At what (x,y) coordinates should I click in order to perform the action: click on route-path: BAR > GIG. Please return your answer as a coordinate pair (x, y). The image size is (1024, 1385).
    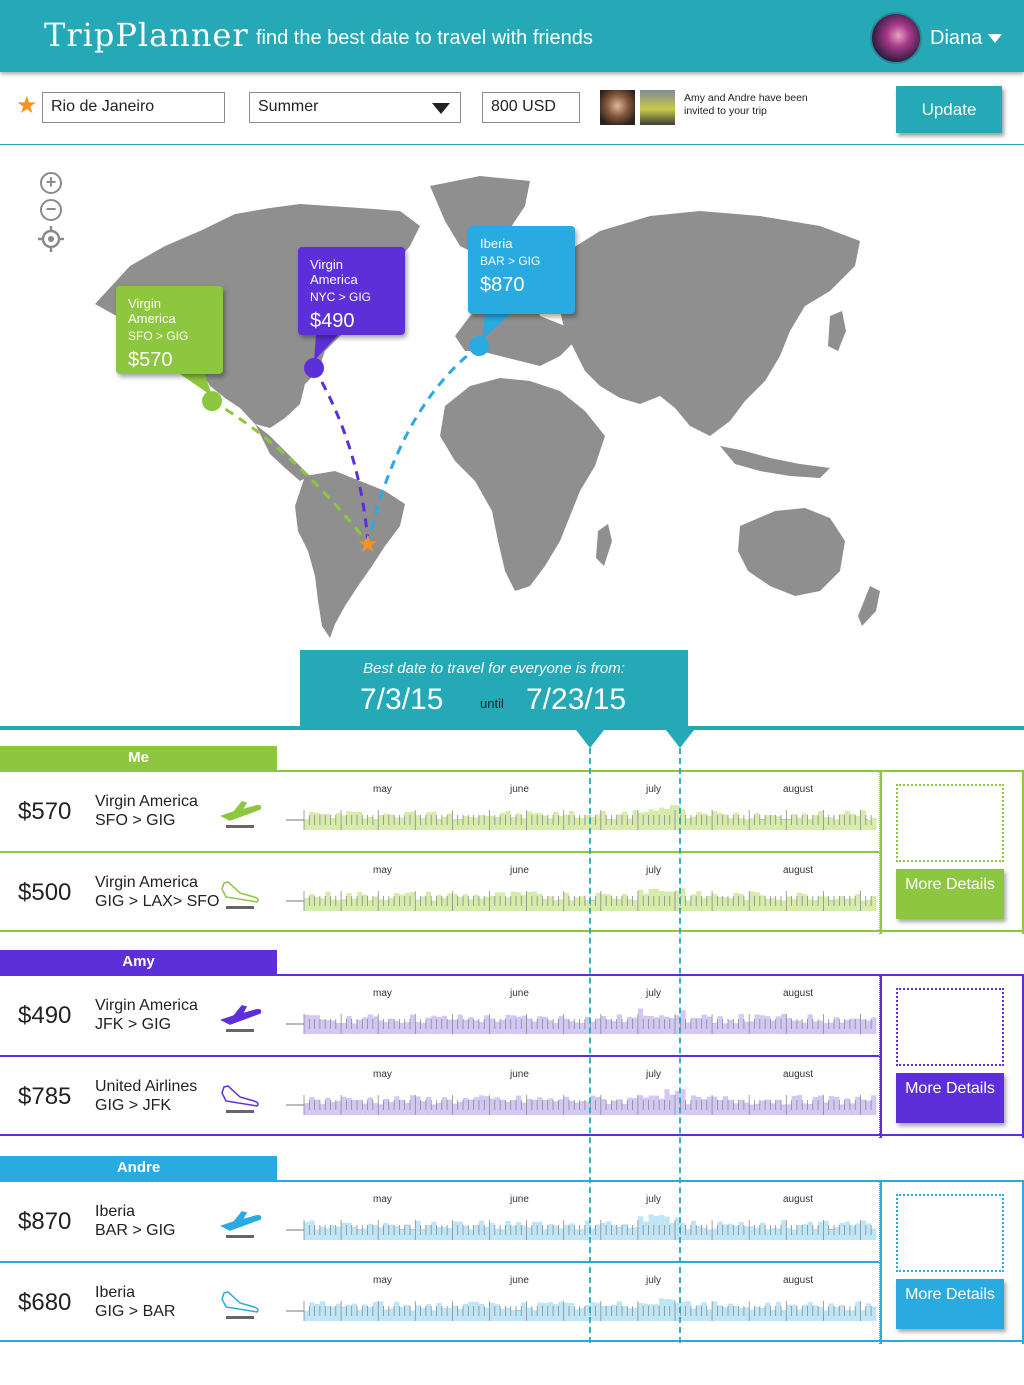
    Looking at the image, I should click on (510, 261).